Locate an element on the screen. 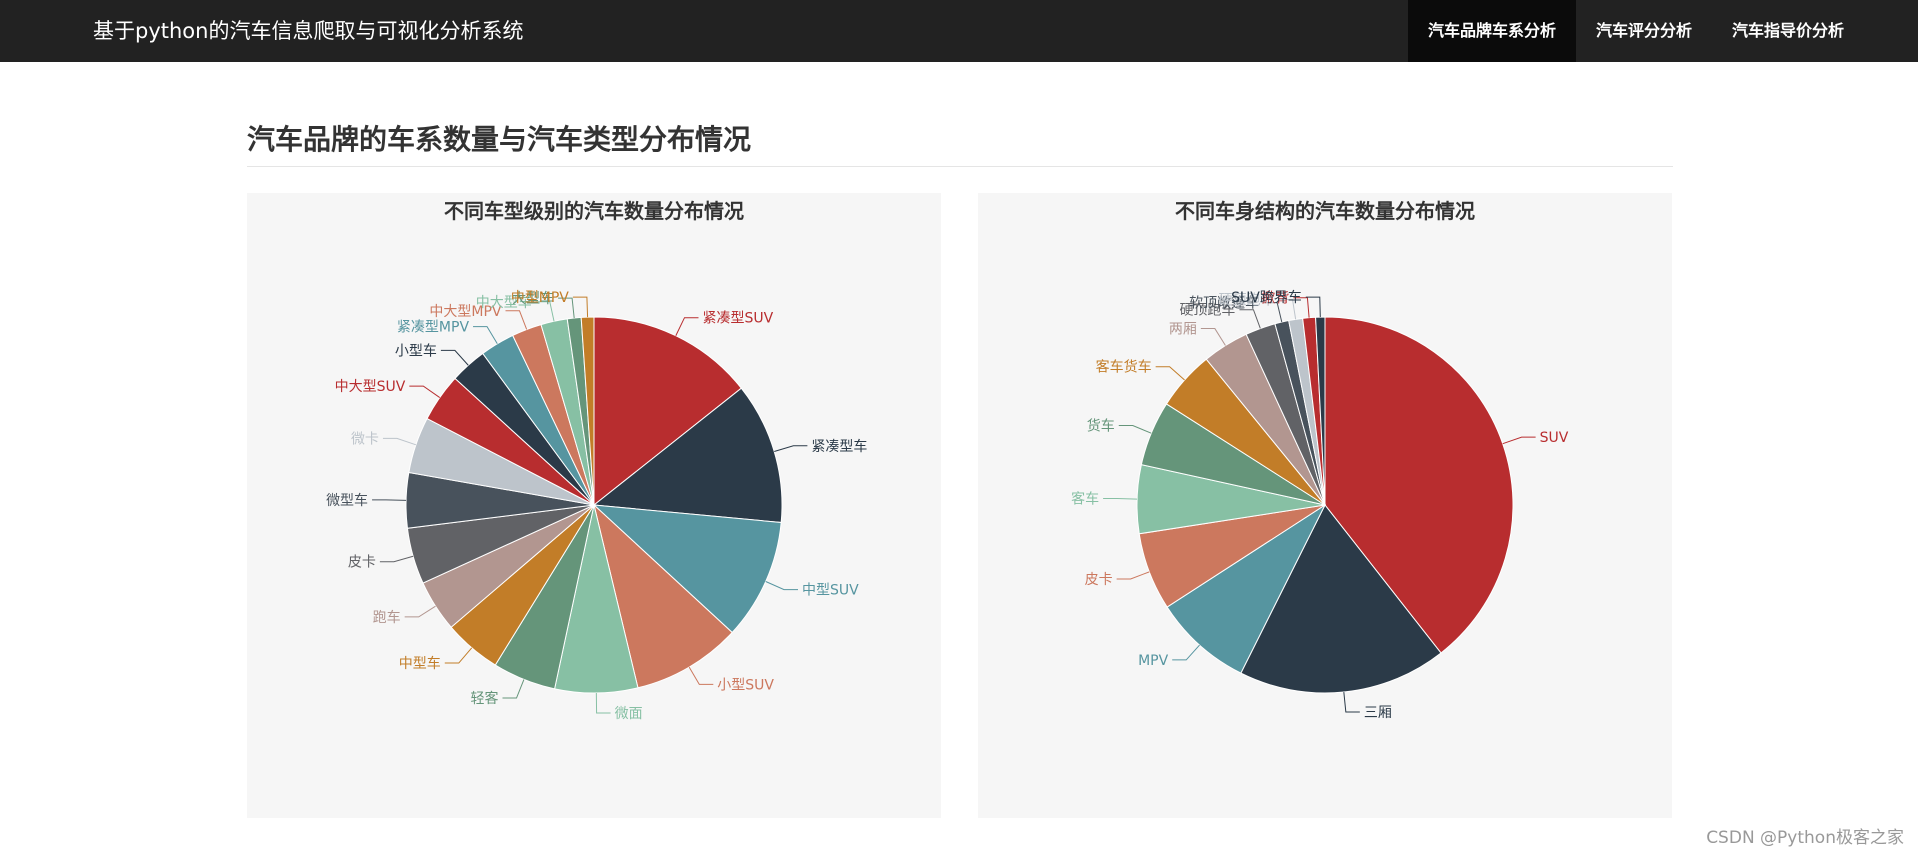 Image resolution: width=1918 pixels, height=858 pixels. pie-label: 小型SUV is located at coordinates (745, 685).